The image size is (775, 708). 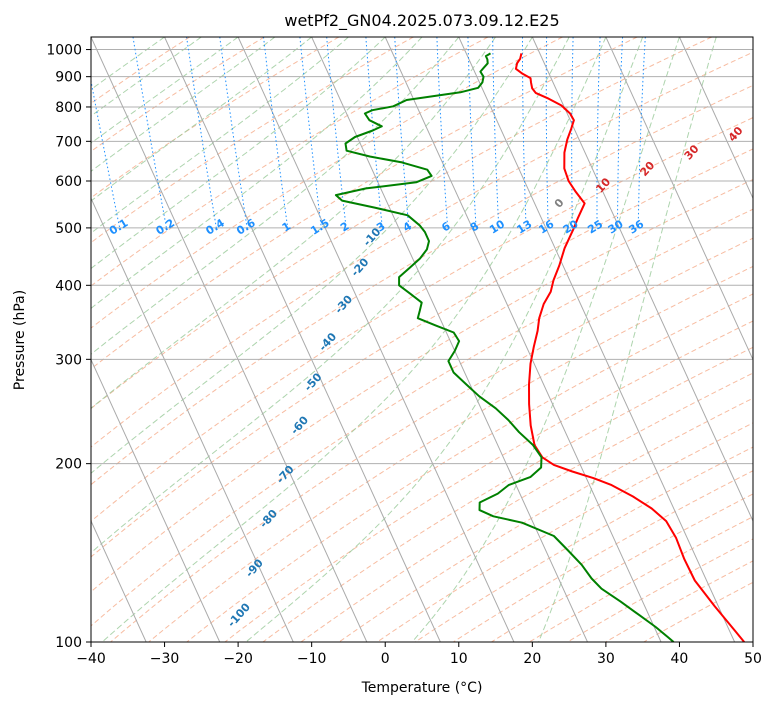 I want to click on y-tick-label: 600, so click(x=68, y=182).